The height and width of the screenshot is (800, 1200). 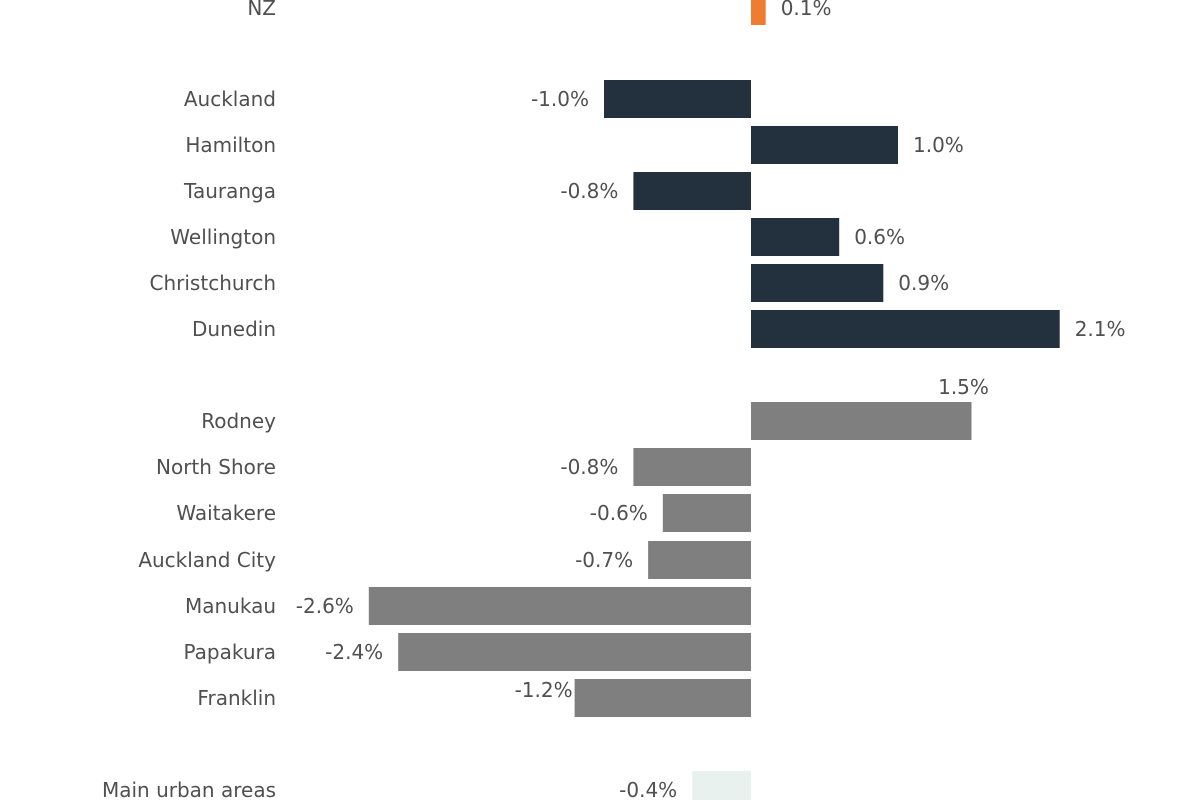 I want to click on value-label-auckland-city: -0.7%, so click(x=604, y=560).